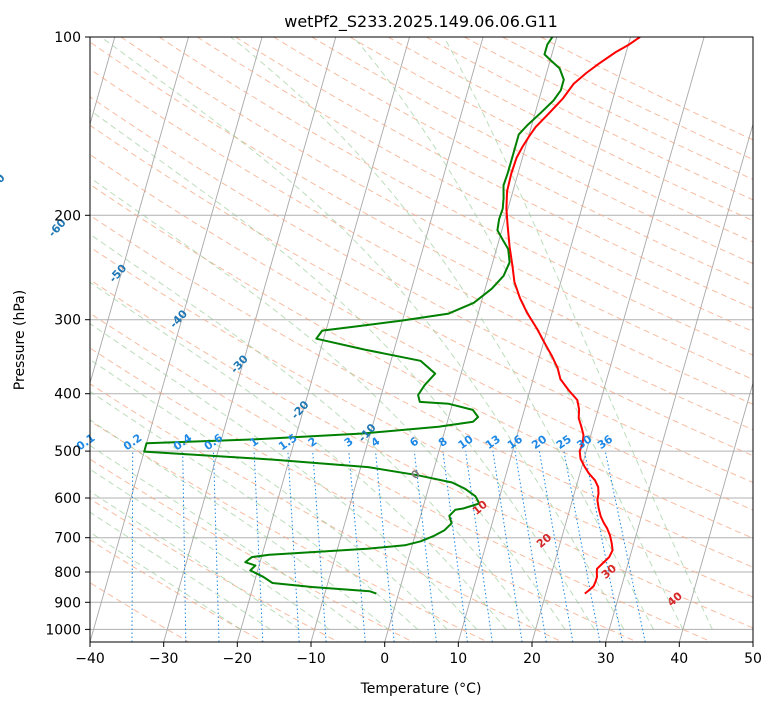 The image size is (775, 712). What do you see at coordinates (164, 659) in the screenshot?
I see `x-tick-label: −30` at bounding box center [164, 659].